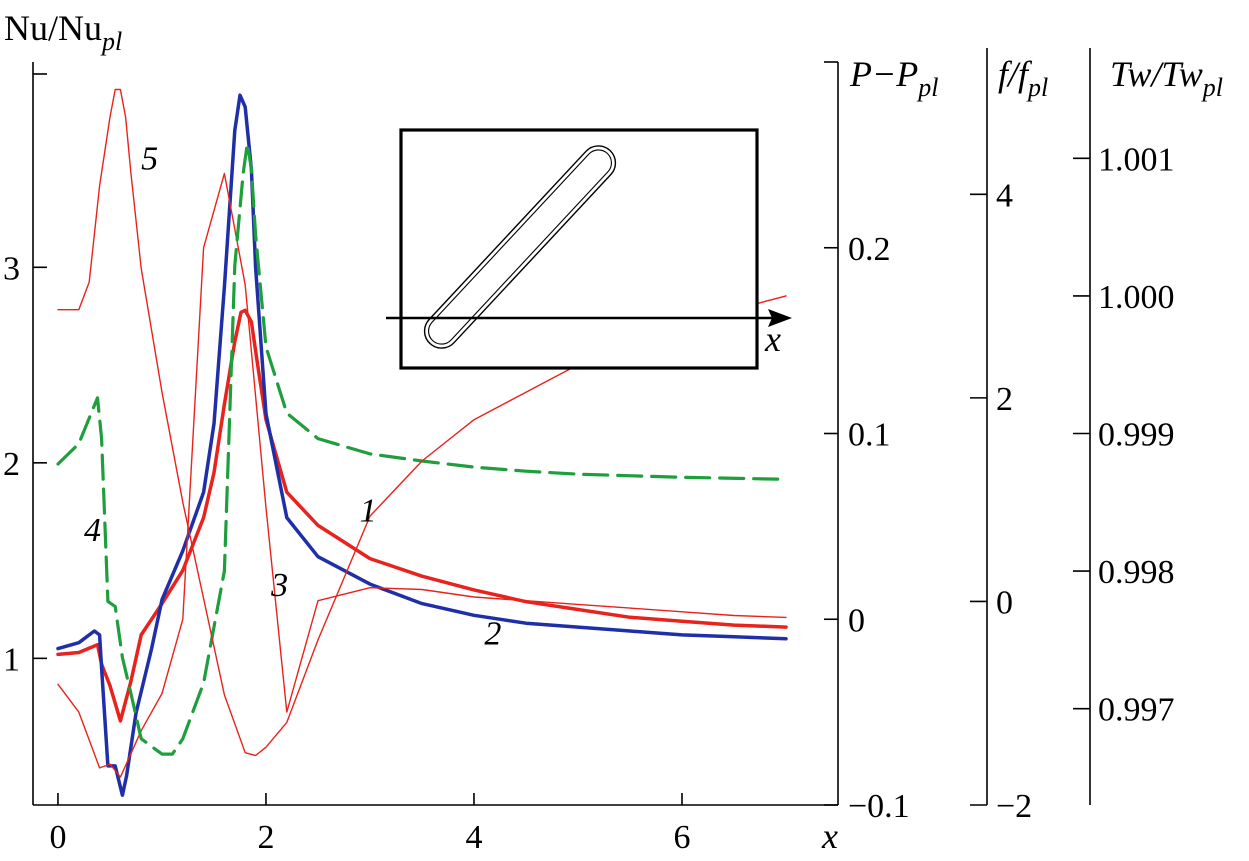 This screenshot has width=1249, height=861. I want to click on y-right-3-tick-label: 0.998, so click(1136, 572).